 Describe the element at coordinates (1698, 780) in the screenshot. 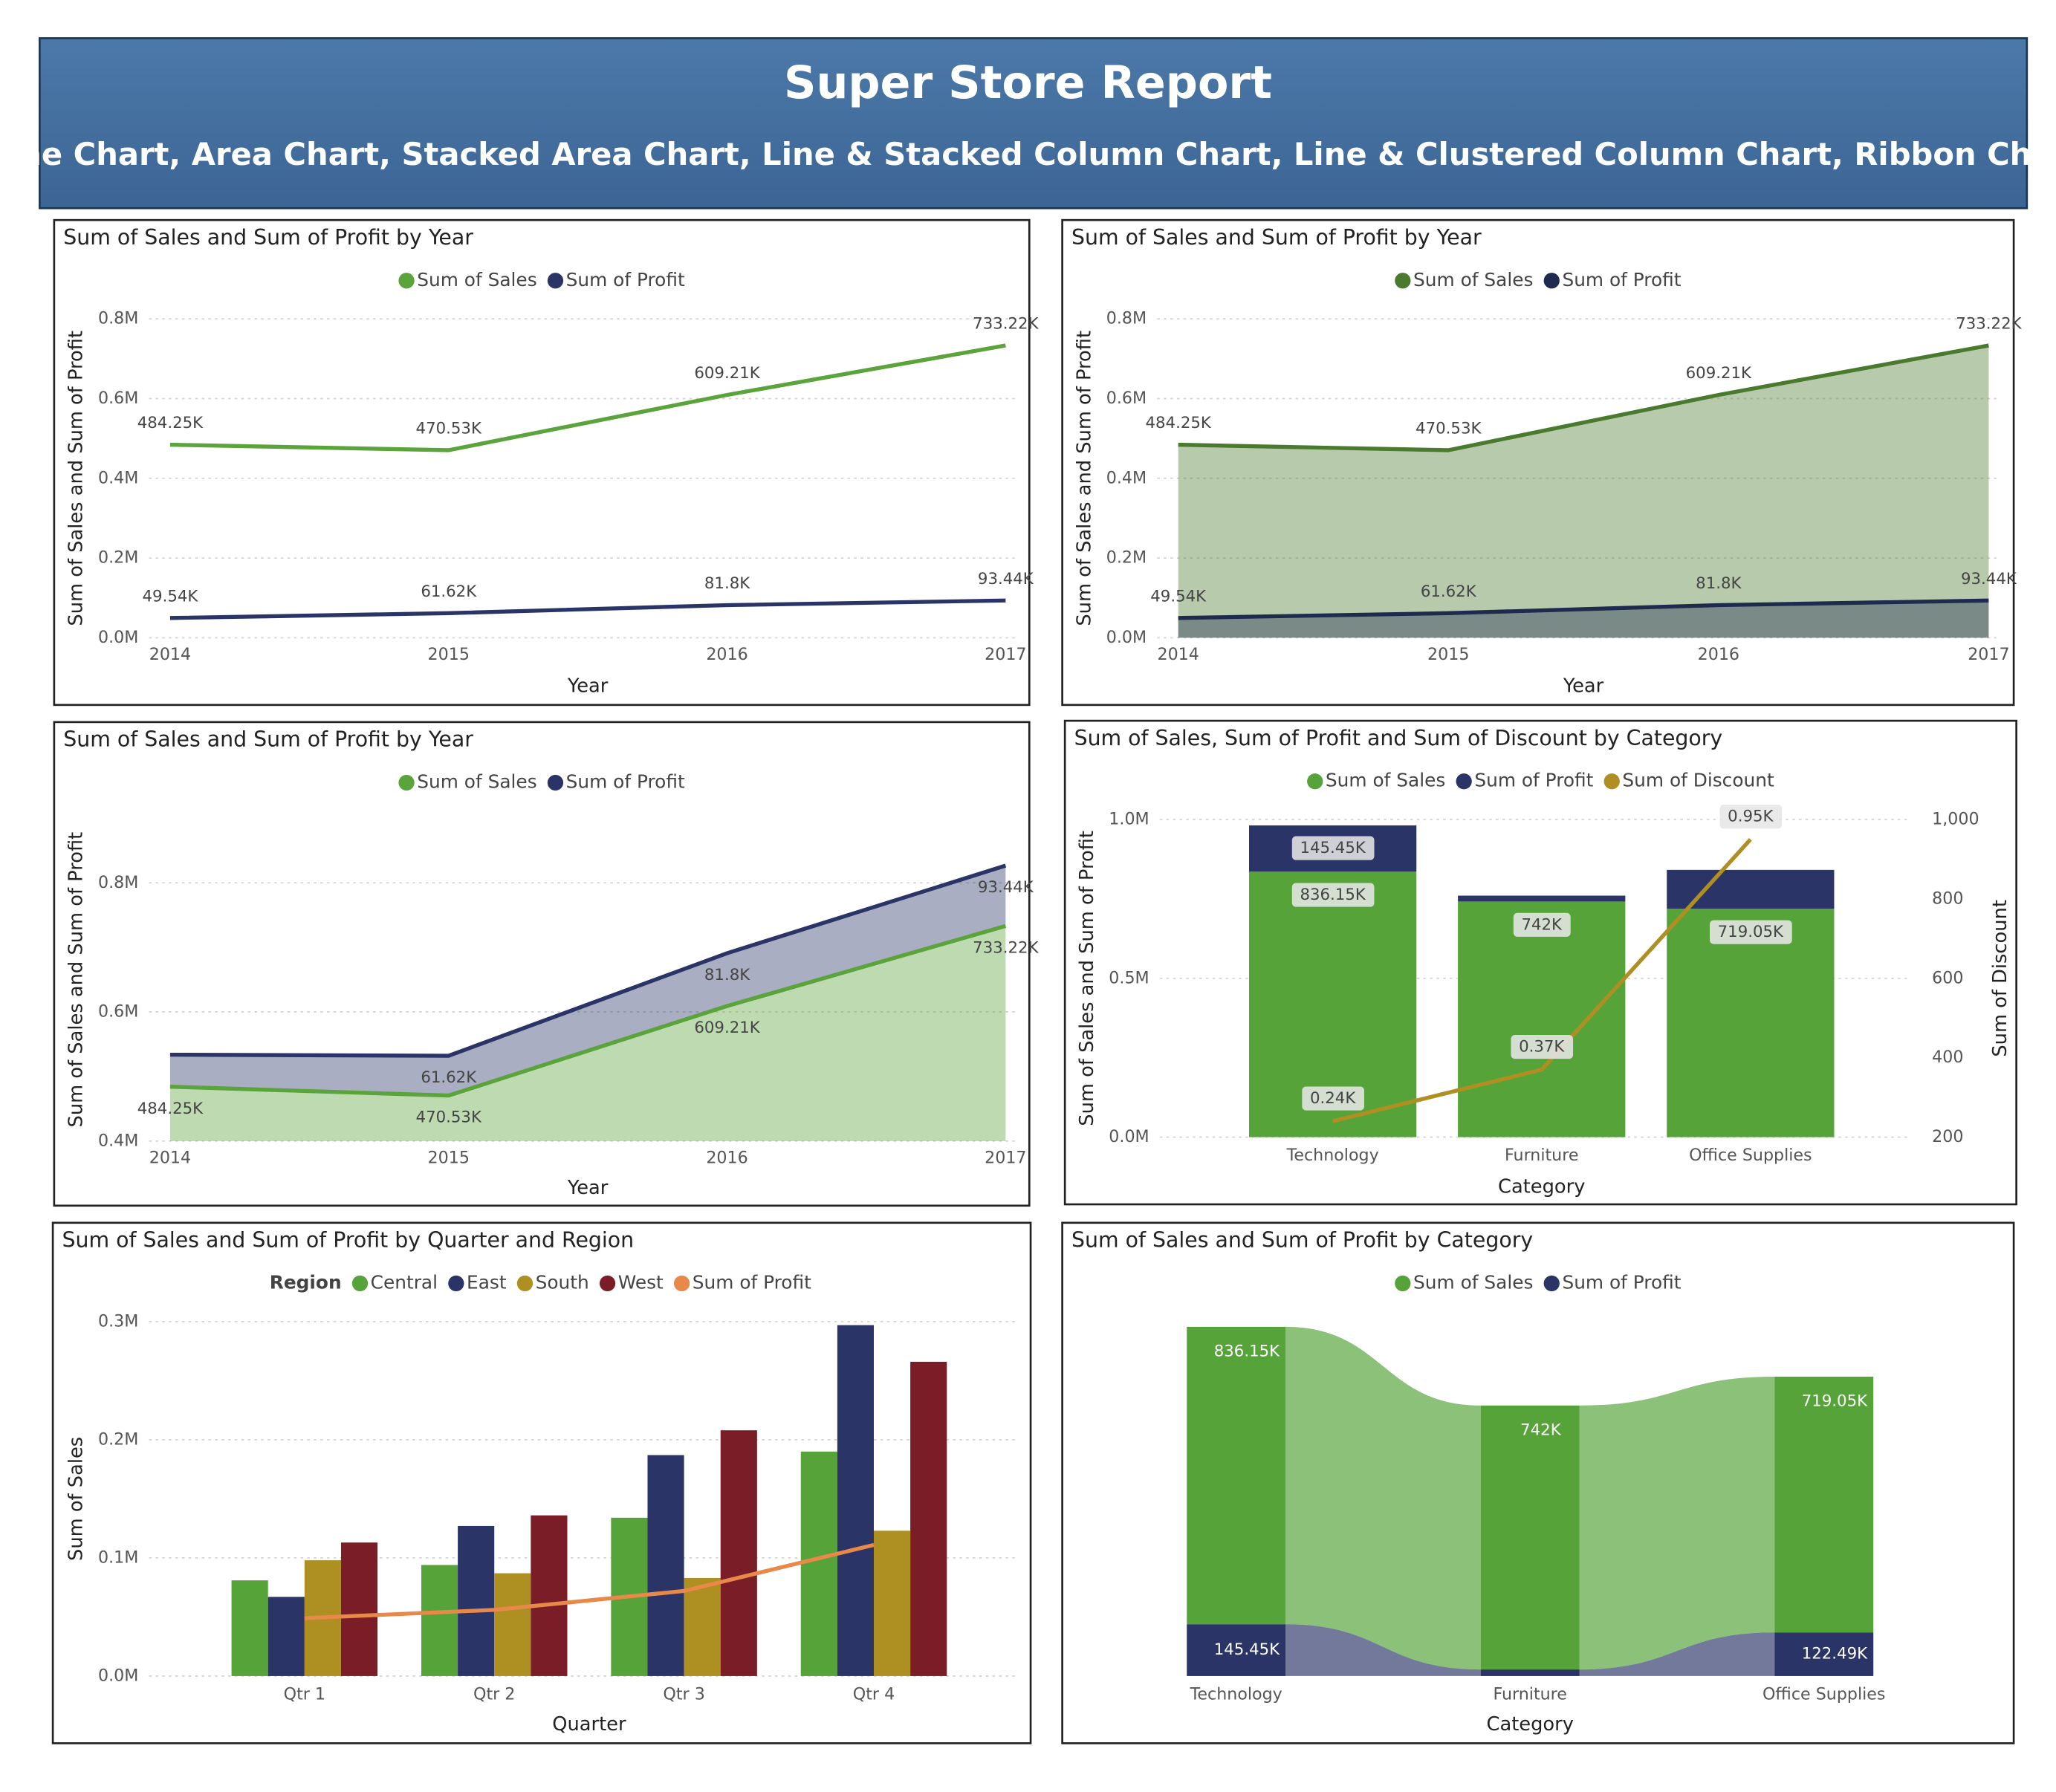

I see `legend-label: Sum of Discount` at that location.